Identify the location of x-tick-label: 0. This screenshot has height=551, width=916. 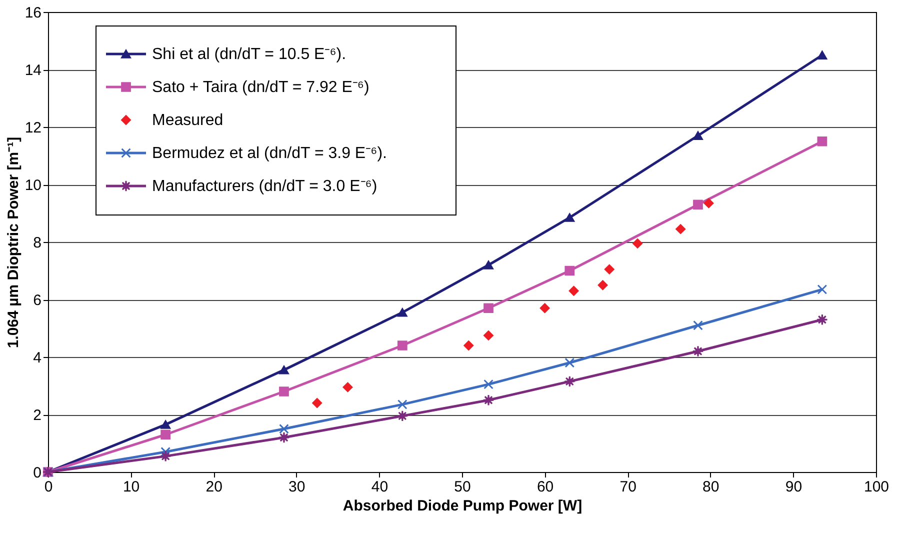
(48, 487).